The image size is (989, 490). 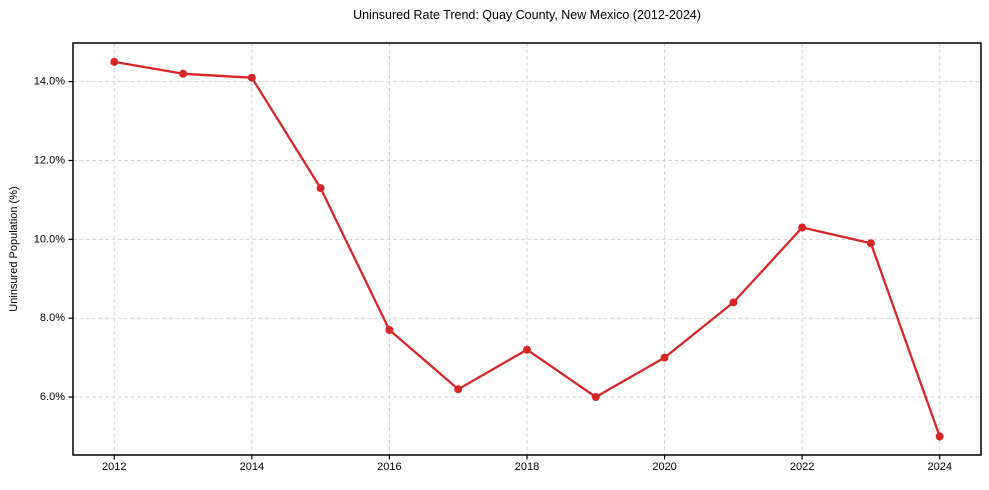 I want to click on x-tick-label: 2012, so click(x=114, y=467).